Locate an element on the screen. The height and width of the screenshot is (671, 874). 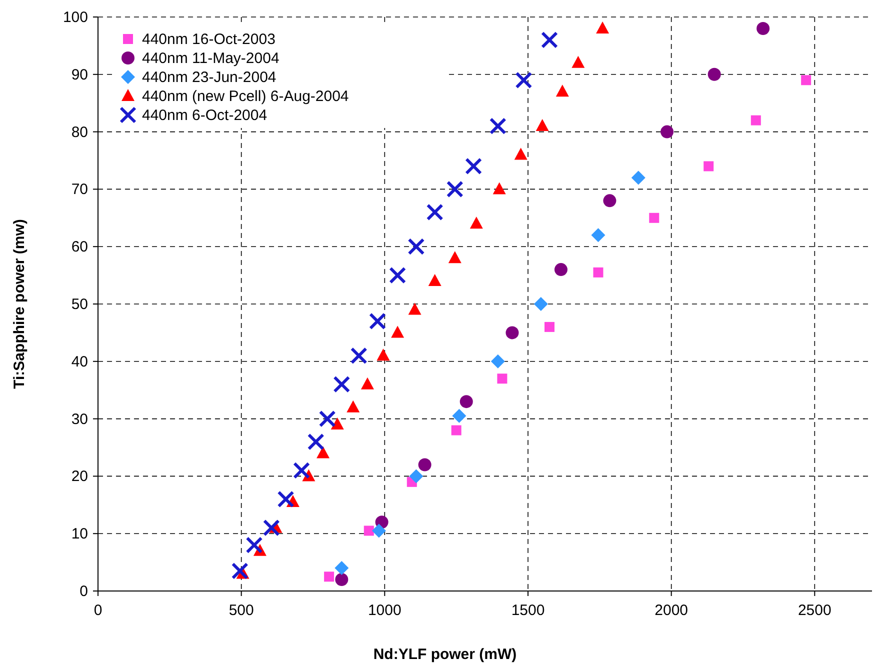
y-tick-label: 80 is located at coordinates (79, 132).